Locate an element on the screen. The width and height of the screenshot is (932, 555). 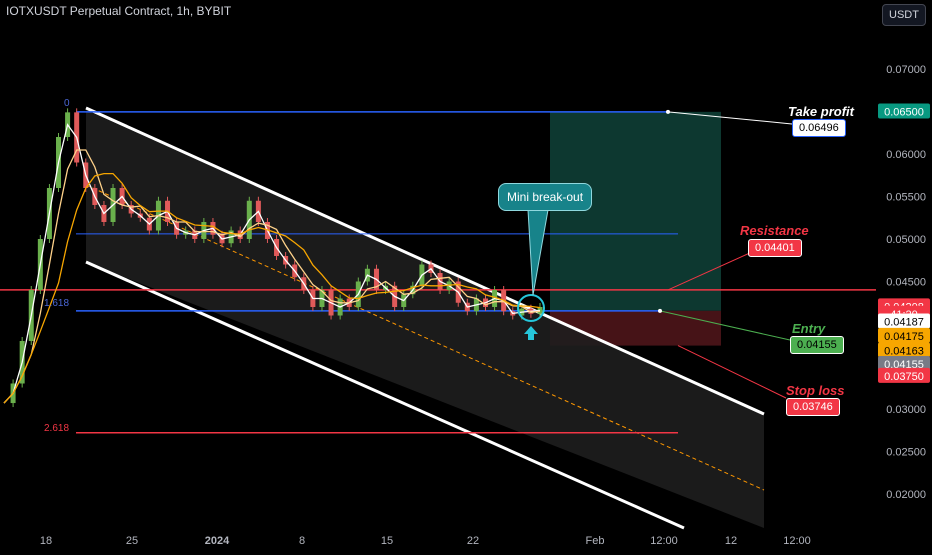
y-tick-label: 0.04500 is located at coordinates (906, 283).